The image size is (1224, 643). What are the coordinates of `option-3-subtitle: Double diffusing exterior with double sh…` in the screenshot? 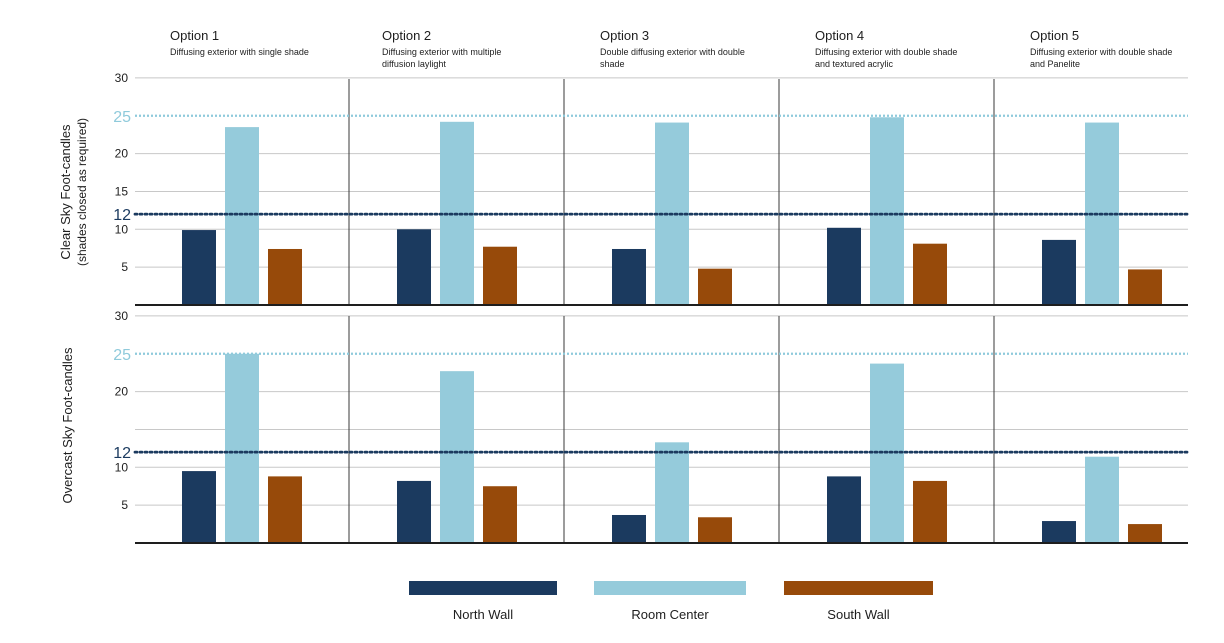 It's located at (672, 58).